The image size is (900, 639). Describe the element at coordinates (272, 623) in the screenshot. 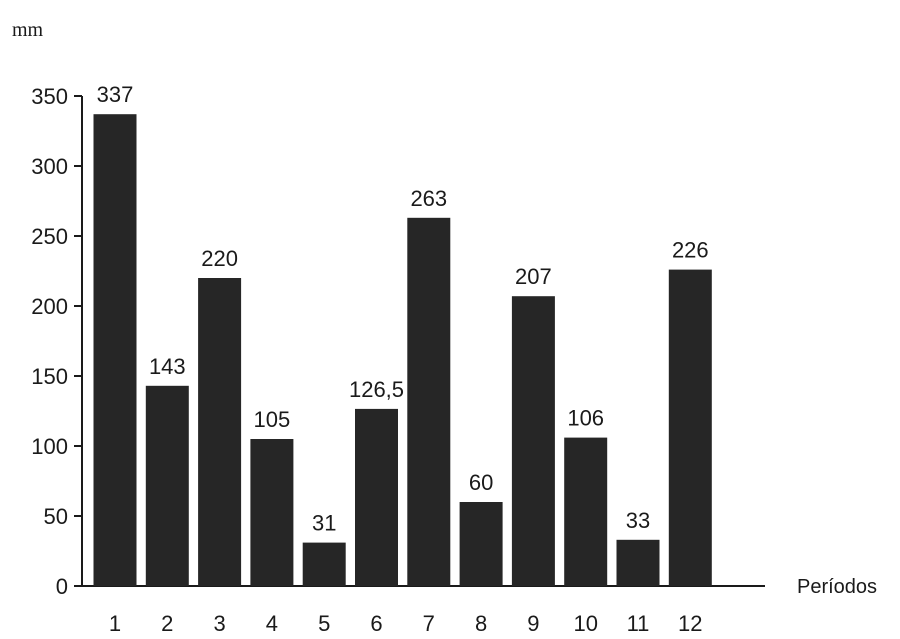

I see `x-tick-label-4: 4` at that location.